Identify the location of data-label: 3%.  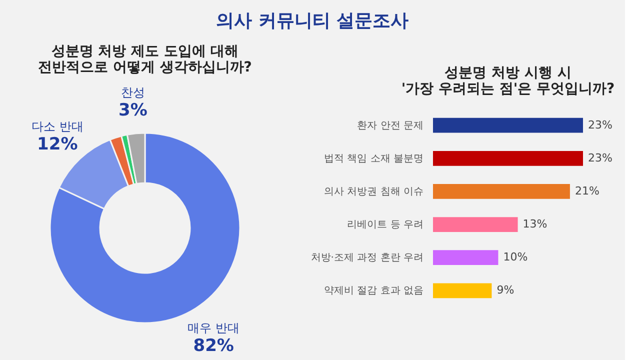
(133, 110).